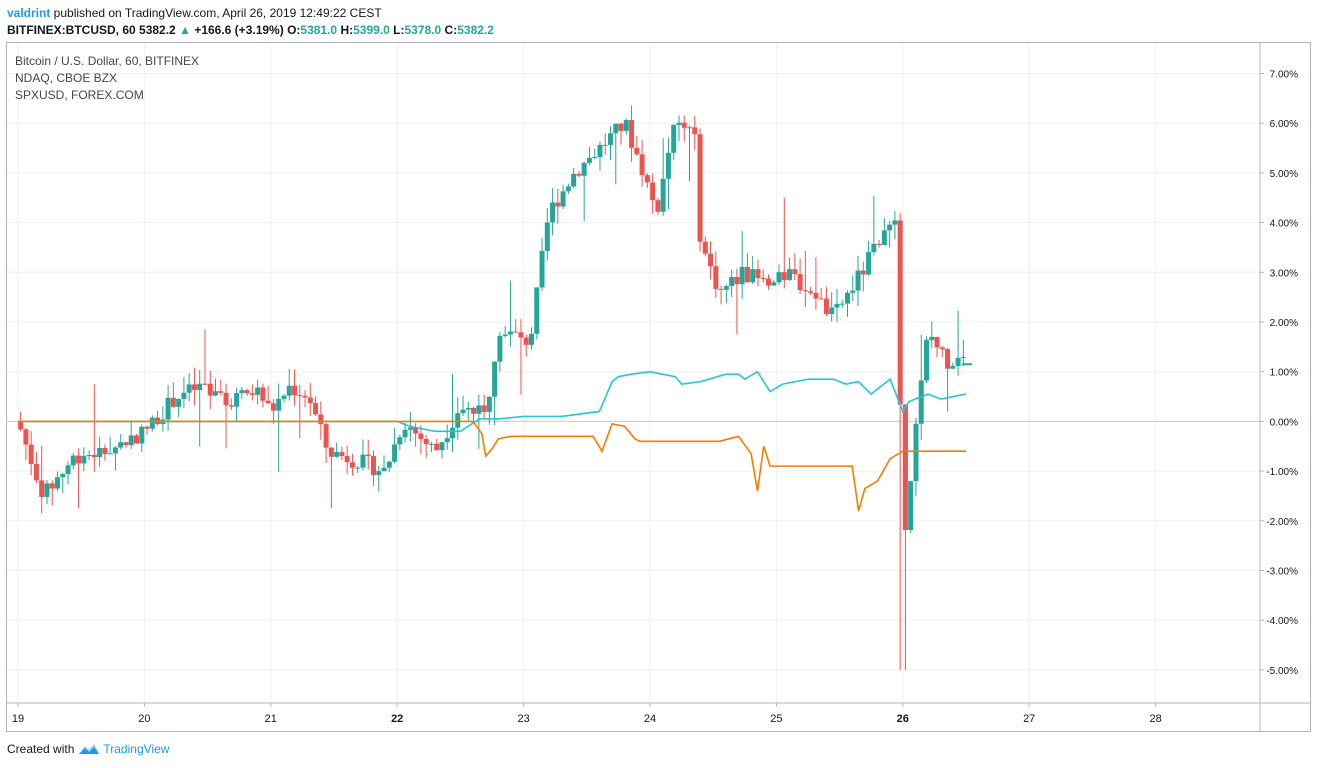 The image size is (1318, 768). Describe the element at coordinates (451, 30) in the screenshot. I see `close-label: C:` at that location.